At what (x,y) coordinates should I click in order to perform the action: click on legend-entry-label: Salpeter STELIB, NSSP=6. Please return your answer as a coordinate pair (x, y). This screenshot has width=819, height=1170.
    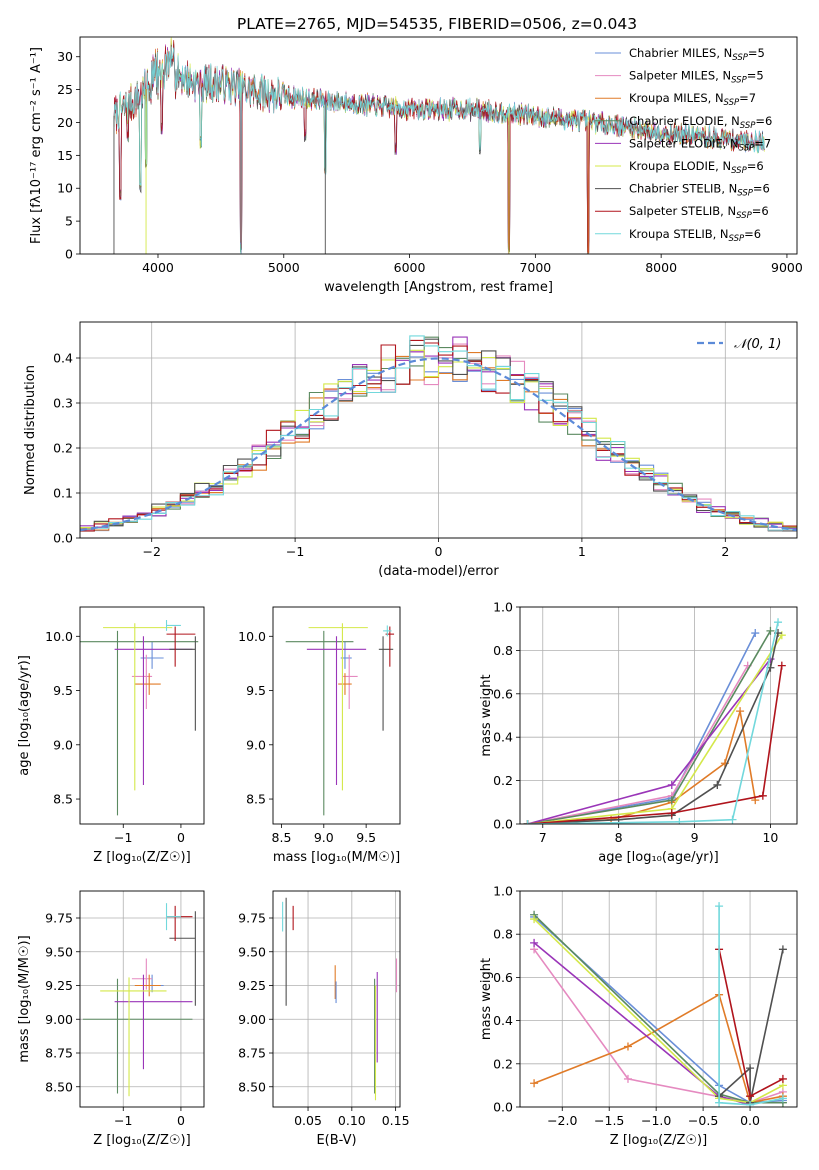
    Looking at the image, I should click on (699, 212).